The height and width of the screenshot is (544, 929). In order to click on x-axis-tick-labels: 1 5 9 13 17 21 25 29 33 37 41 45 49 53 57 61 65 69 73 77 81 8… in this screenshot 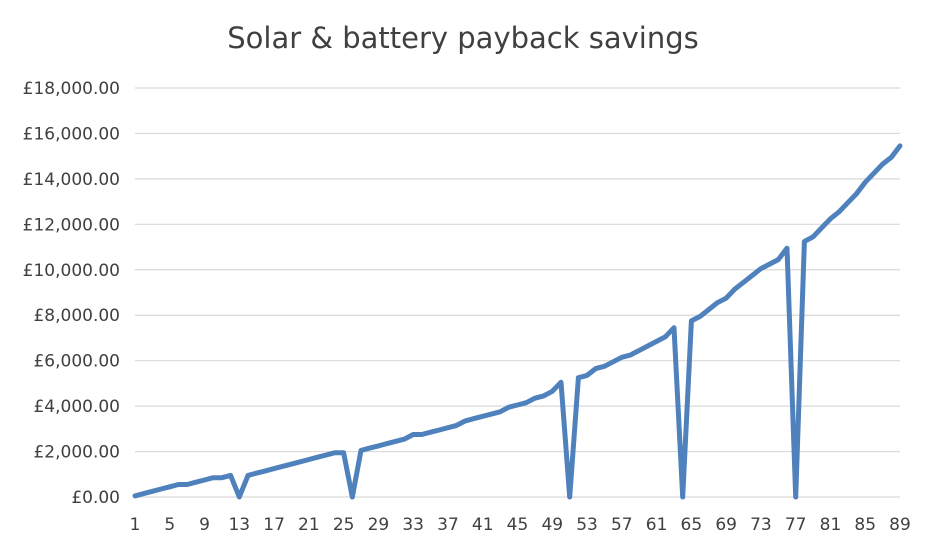, I will do `click(520, 525)`.